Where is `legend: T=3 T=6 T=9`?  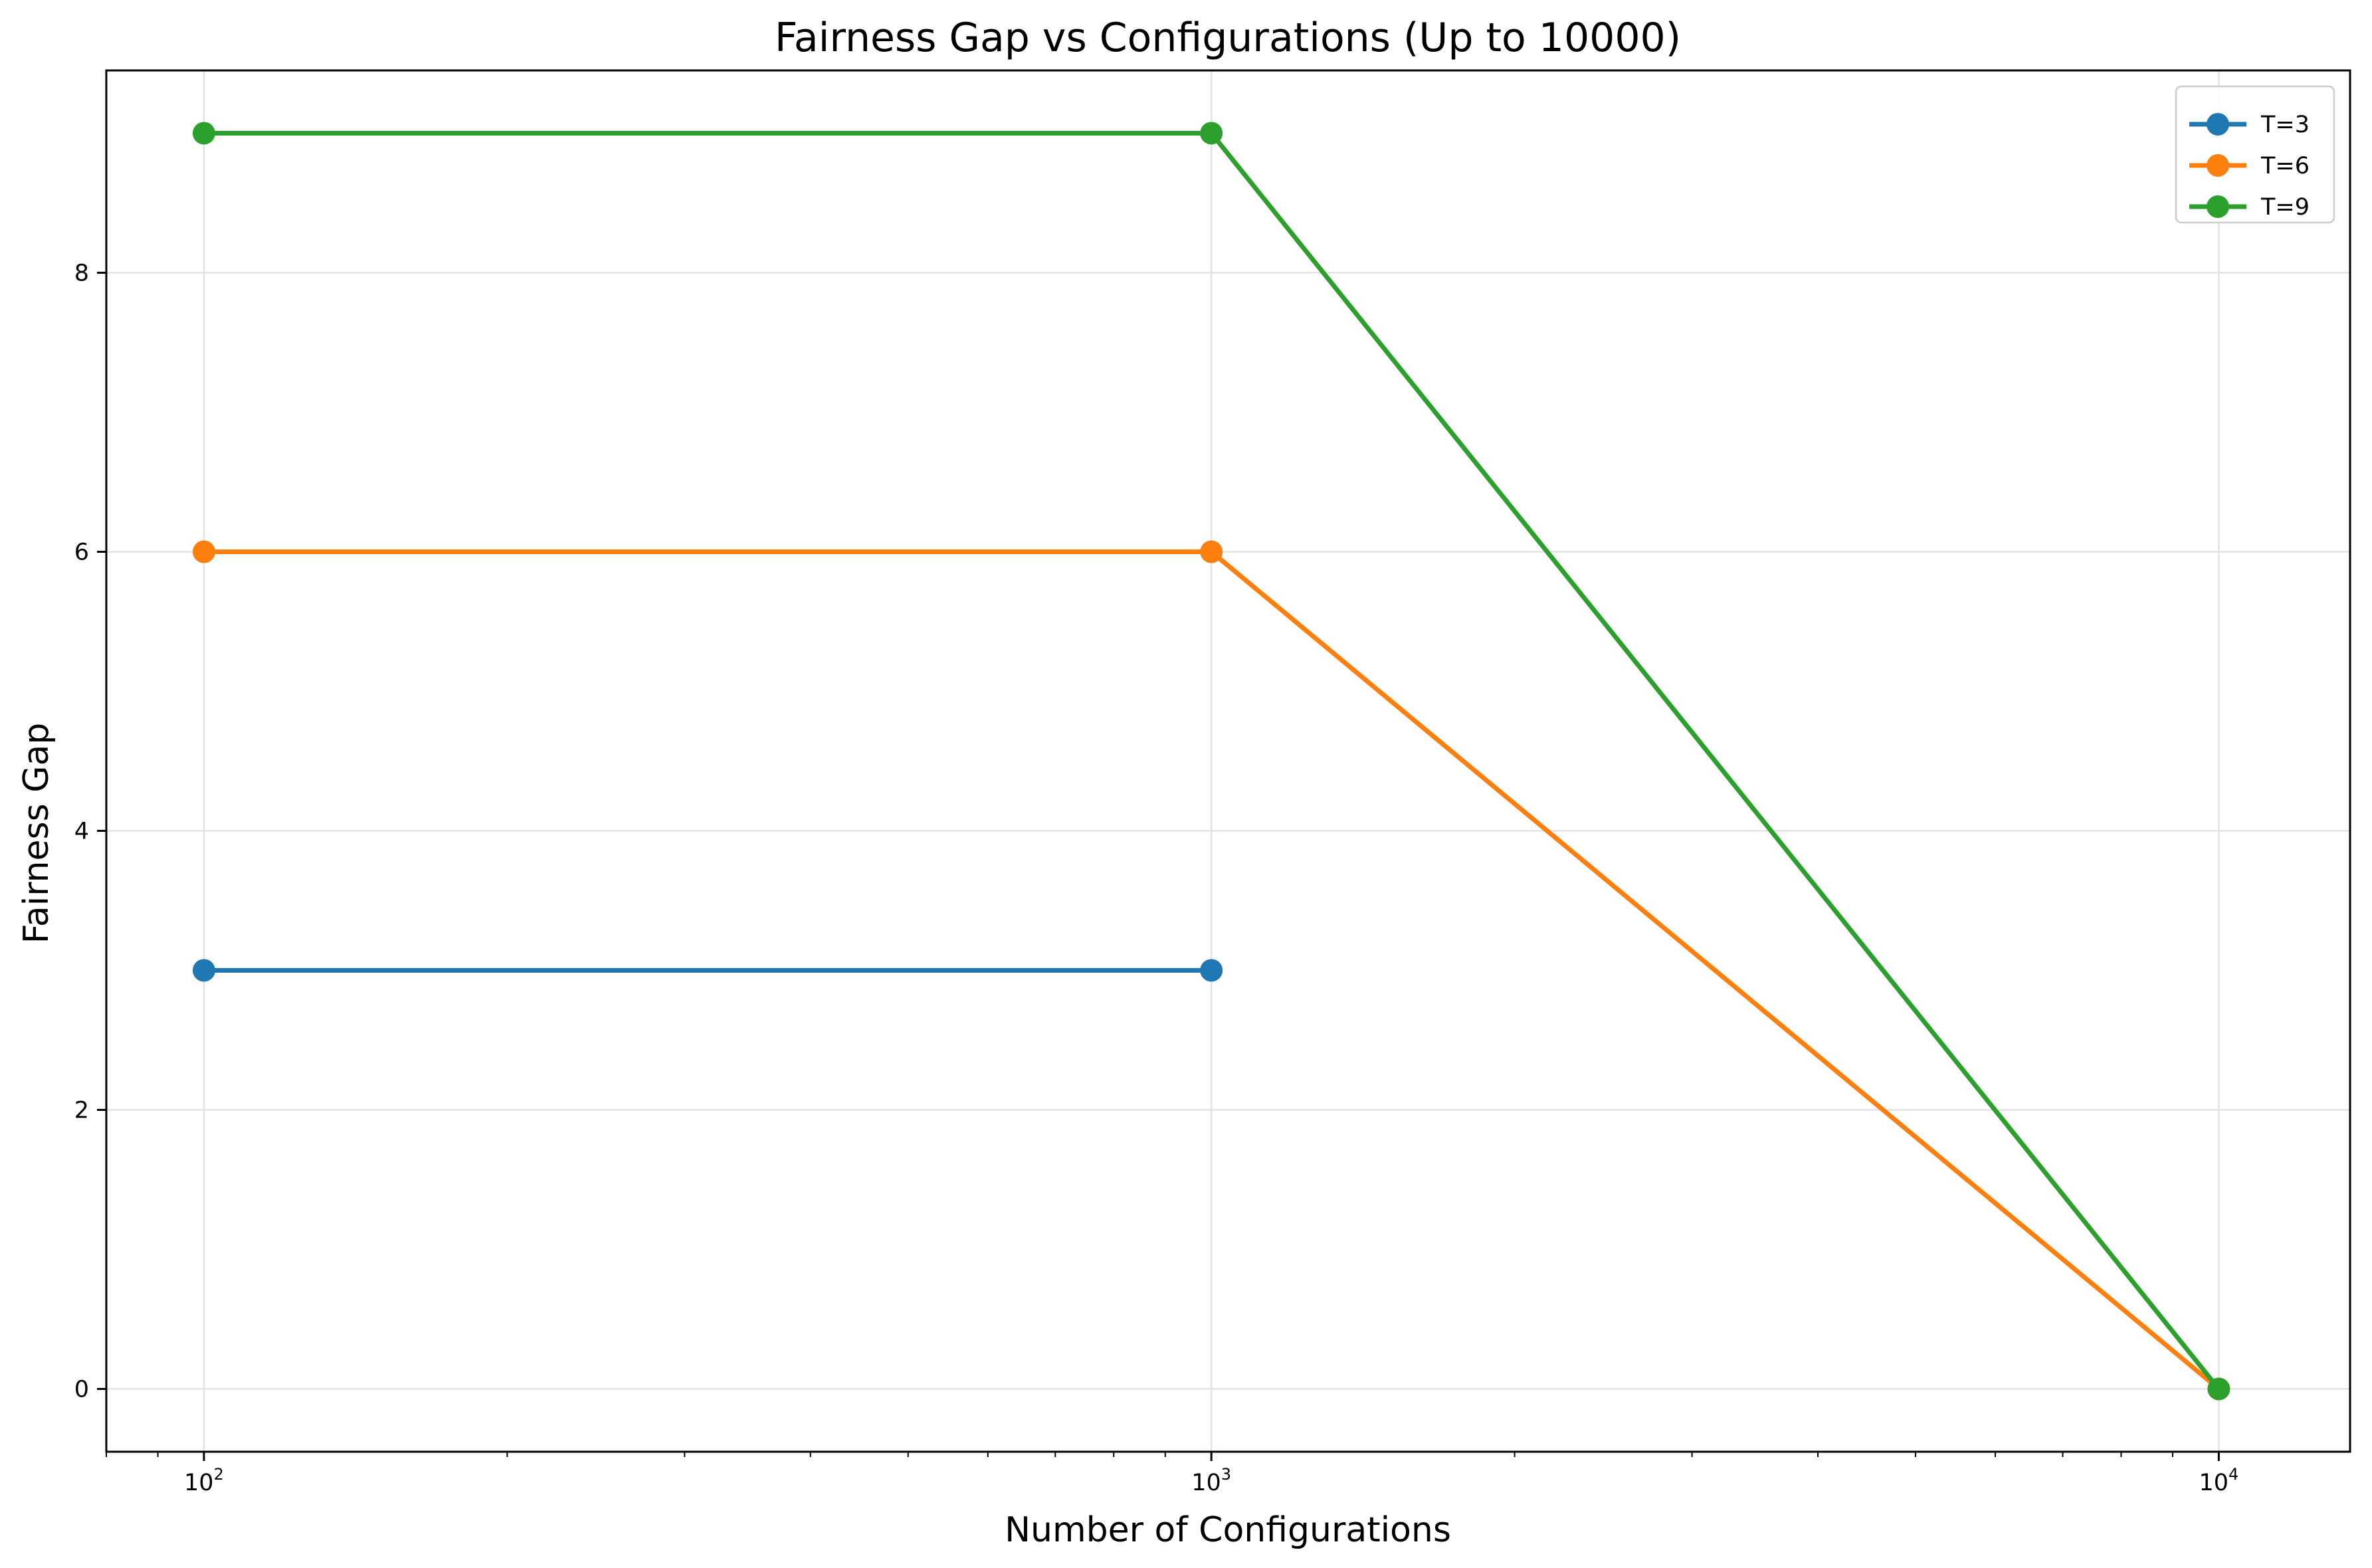
legend: T=3 T=6 T=9 is located at coordinates (2255, 154).